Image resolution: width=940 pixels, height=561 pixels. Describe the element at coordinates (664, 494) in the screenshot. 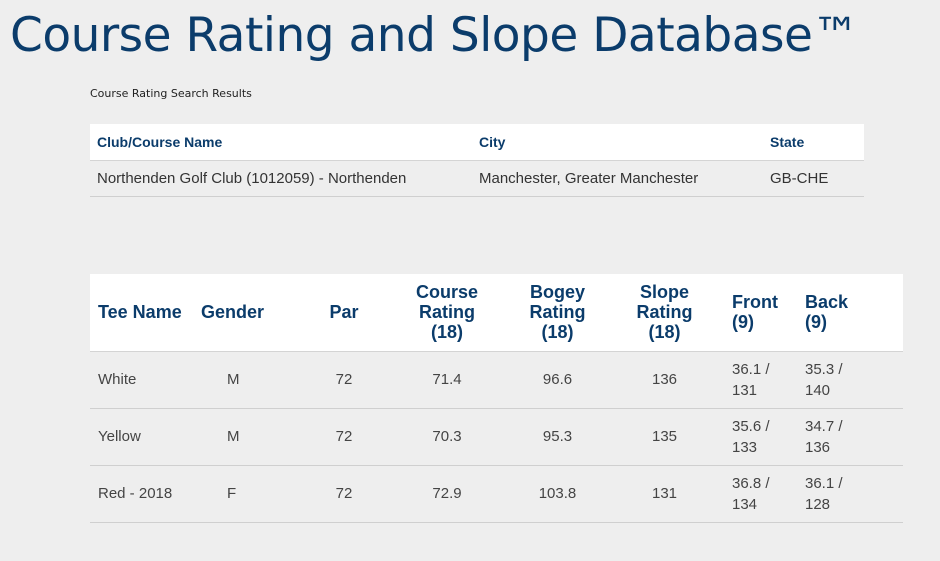

I see `slope-rating-cell: 131` at that location.